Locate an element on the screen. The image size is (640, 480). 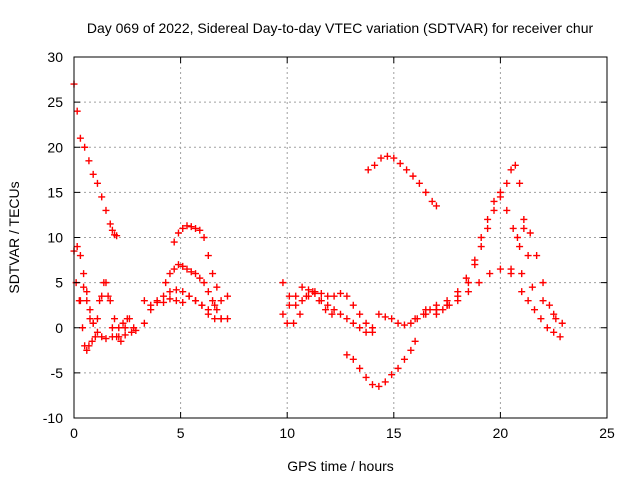
y-tick-label: 0 is located at coordinates (59, 328).